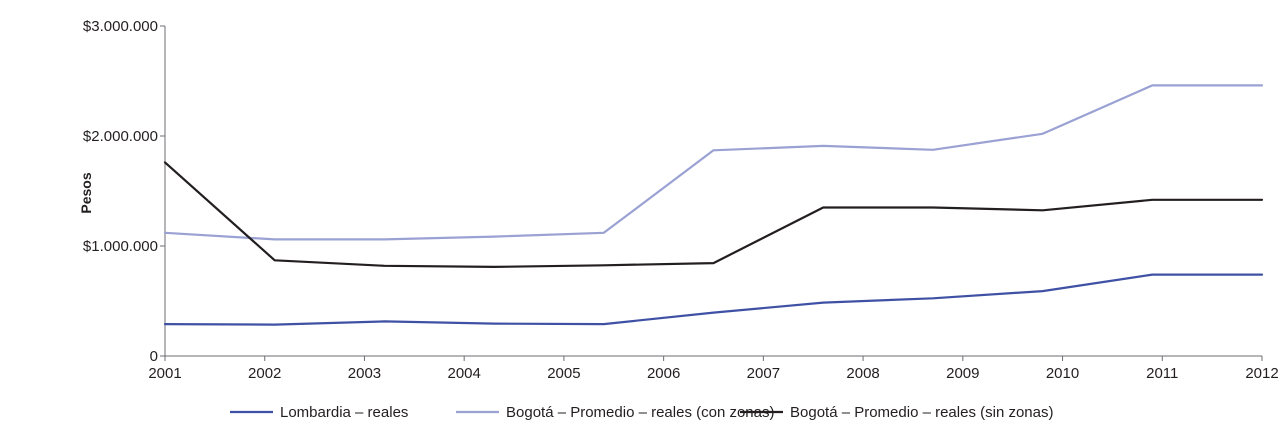 This screenshot has height=430, width=1281. I want to click on y-axis-label: Pesos, so click(86, 192).